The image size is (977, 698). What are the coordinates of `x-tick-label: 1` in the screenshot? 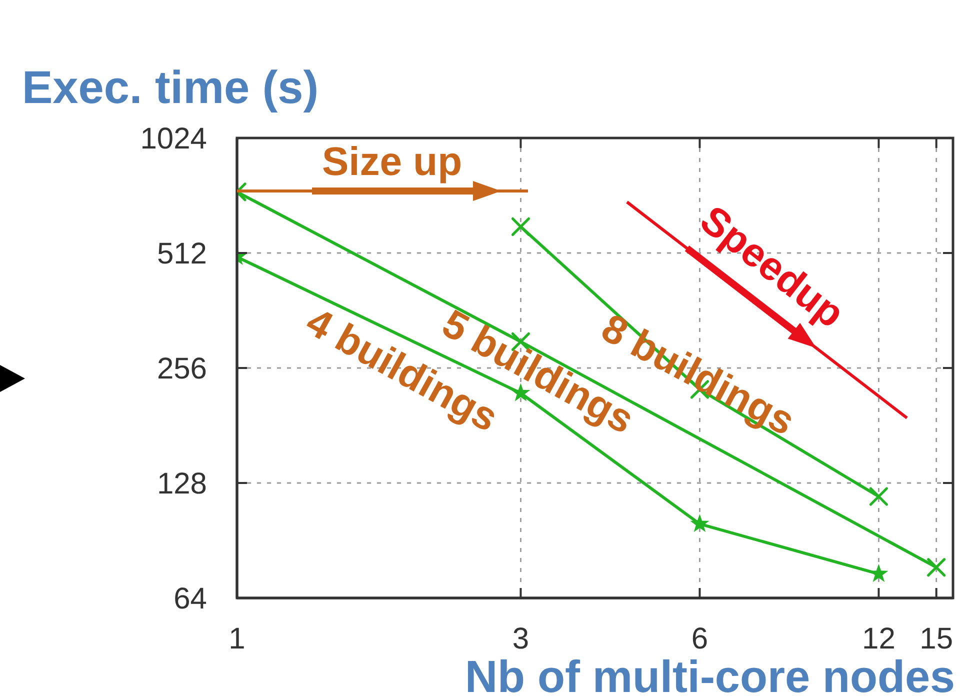 It's located at (237, 639).